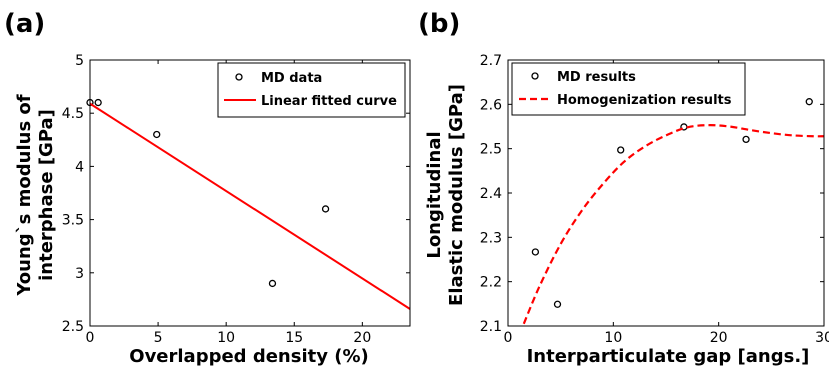 The width and height of the screenshot is (829, 372). Describe the element at coordinates (434, 194) in the screenshot. I see `panel-b-ylabel-line-1: Longitudinal` at that location.